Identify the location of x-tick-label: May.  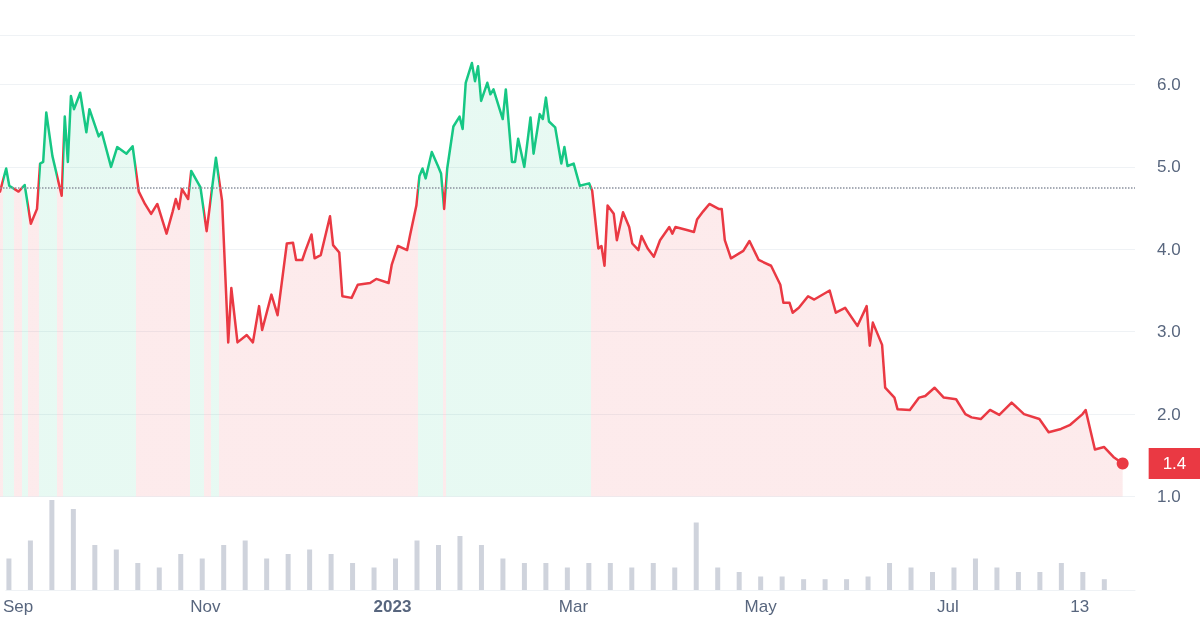
(761, 606).